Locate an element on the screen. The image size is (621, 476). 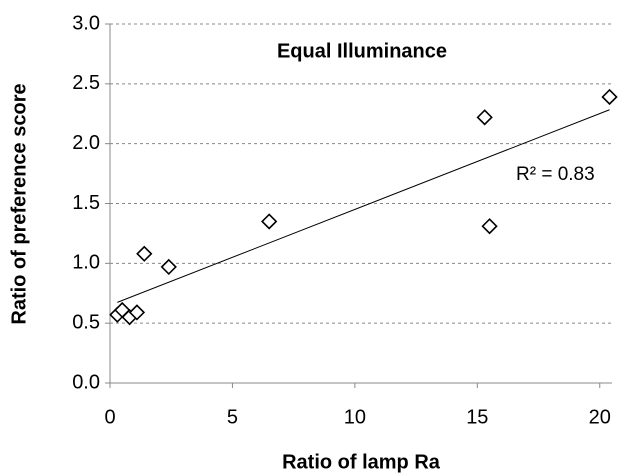
y-tick-label: 0.0 is located at coordinates (86, 382).